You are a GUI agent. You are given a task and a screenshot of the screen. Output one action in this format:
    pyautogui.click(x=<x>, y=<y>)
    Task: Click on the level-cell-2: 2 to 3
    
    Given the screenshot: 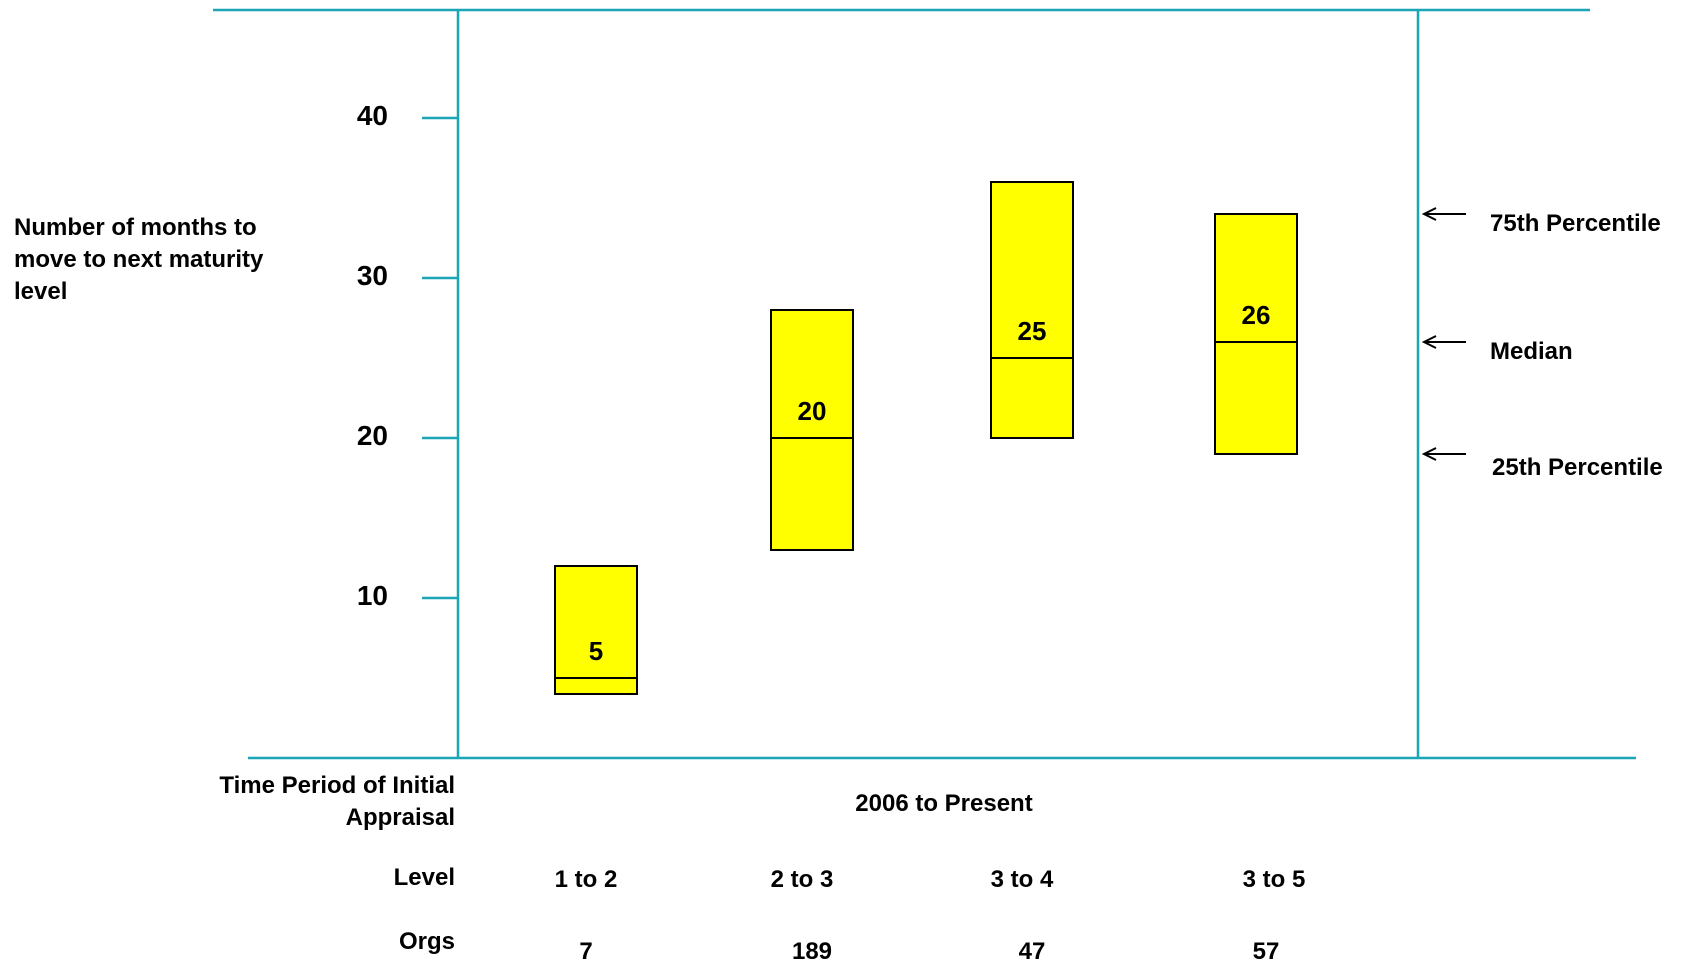 What is the action you would take?
    pyautogui.click(x=802, y=879)
    